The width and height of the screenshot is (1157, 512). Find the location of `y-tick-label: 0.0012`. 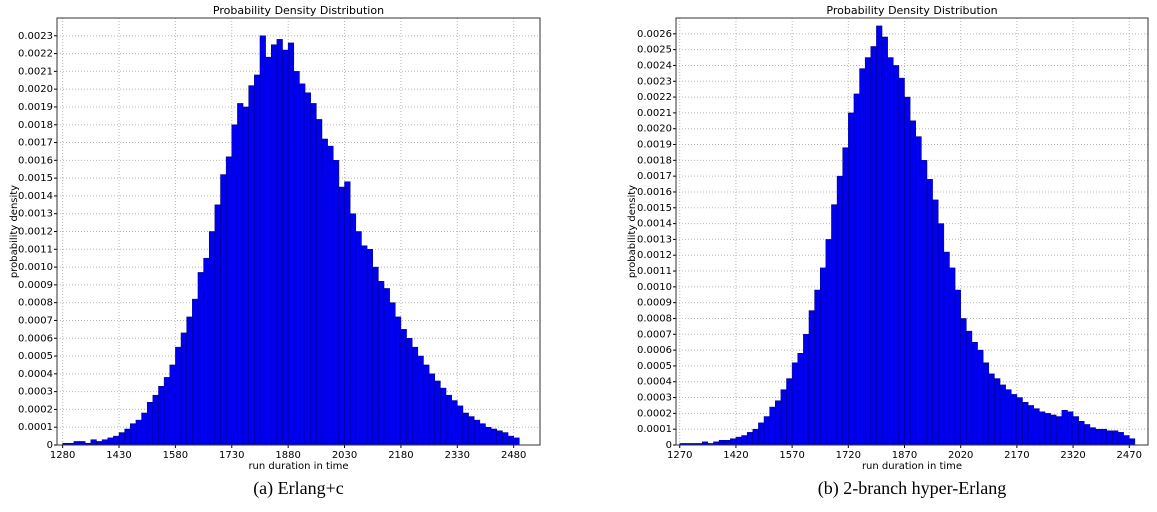

y-tick-label: 0.0012 is located at coordinates (654, 255).